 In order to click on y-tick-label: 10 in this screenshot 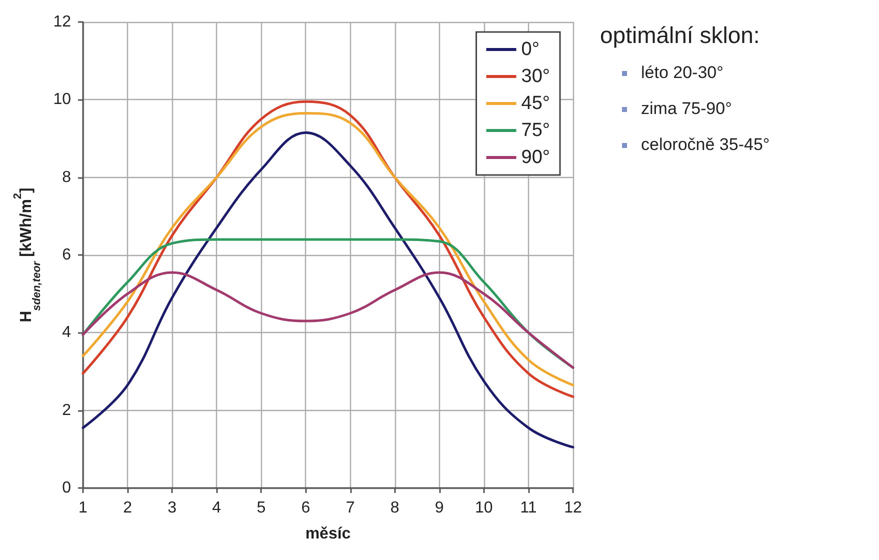, I will do `click(62, 99)`.